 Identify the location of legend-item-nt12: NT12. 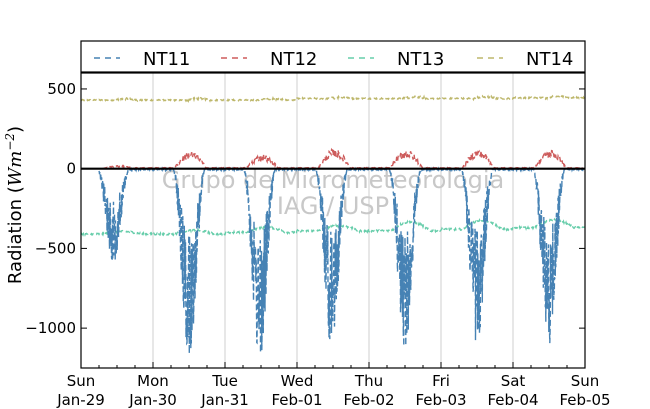
(269, 59).